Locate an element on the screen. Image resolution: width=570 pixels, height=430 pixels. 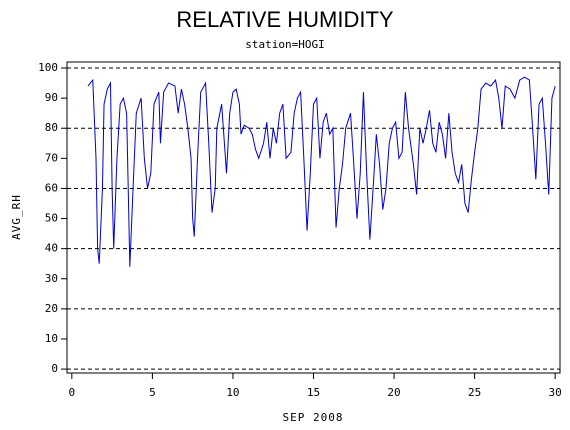
y-tick-label: 60 is located at coordinates (51, 187).